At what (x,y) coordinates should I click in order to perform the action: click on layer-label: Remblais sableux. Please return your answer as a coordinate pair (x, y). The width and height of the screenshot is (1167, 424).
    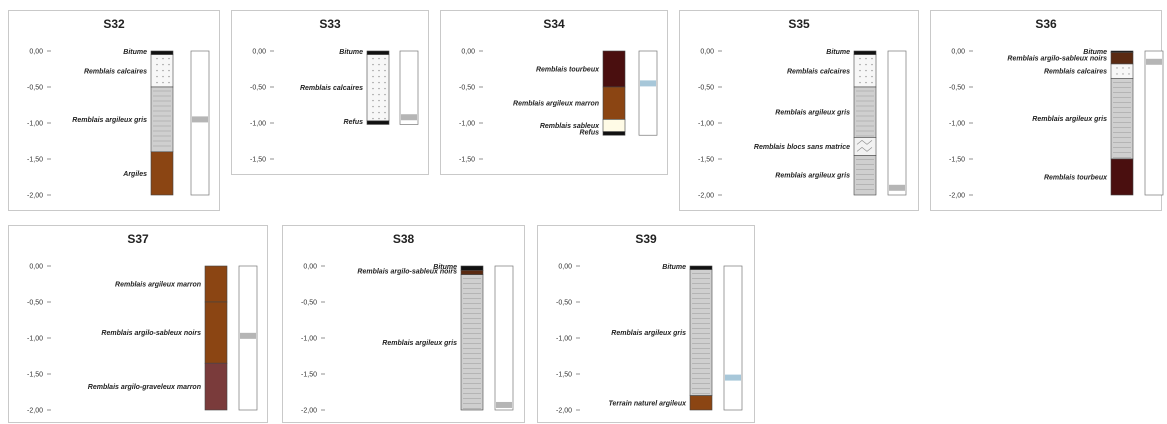
    Looking at the image, I should click on (570, 126).